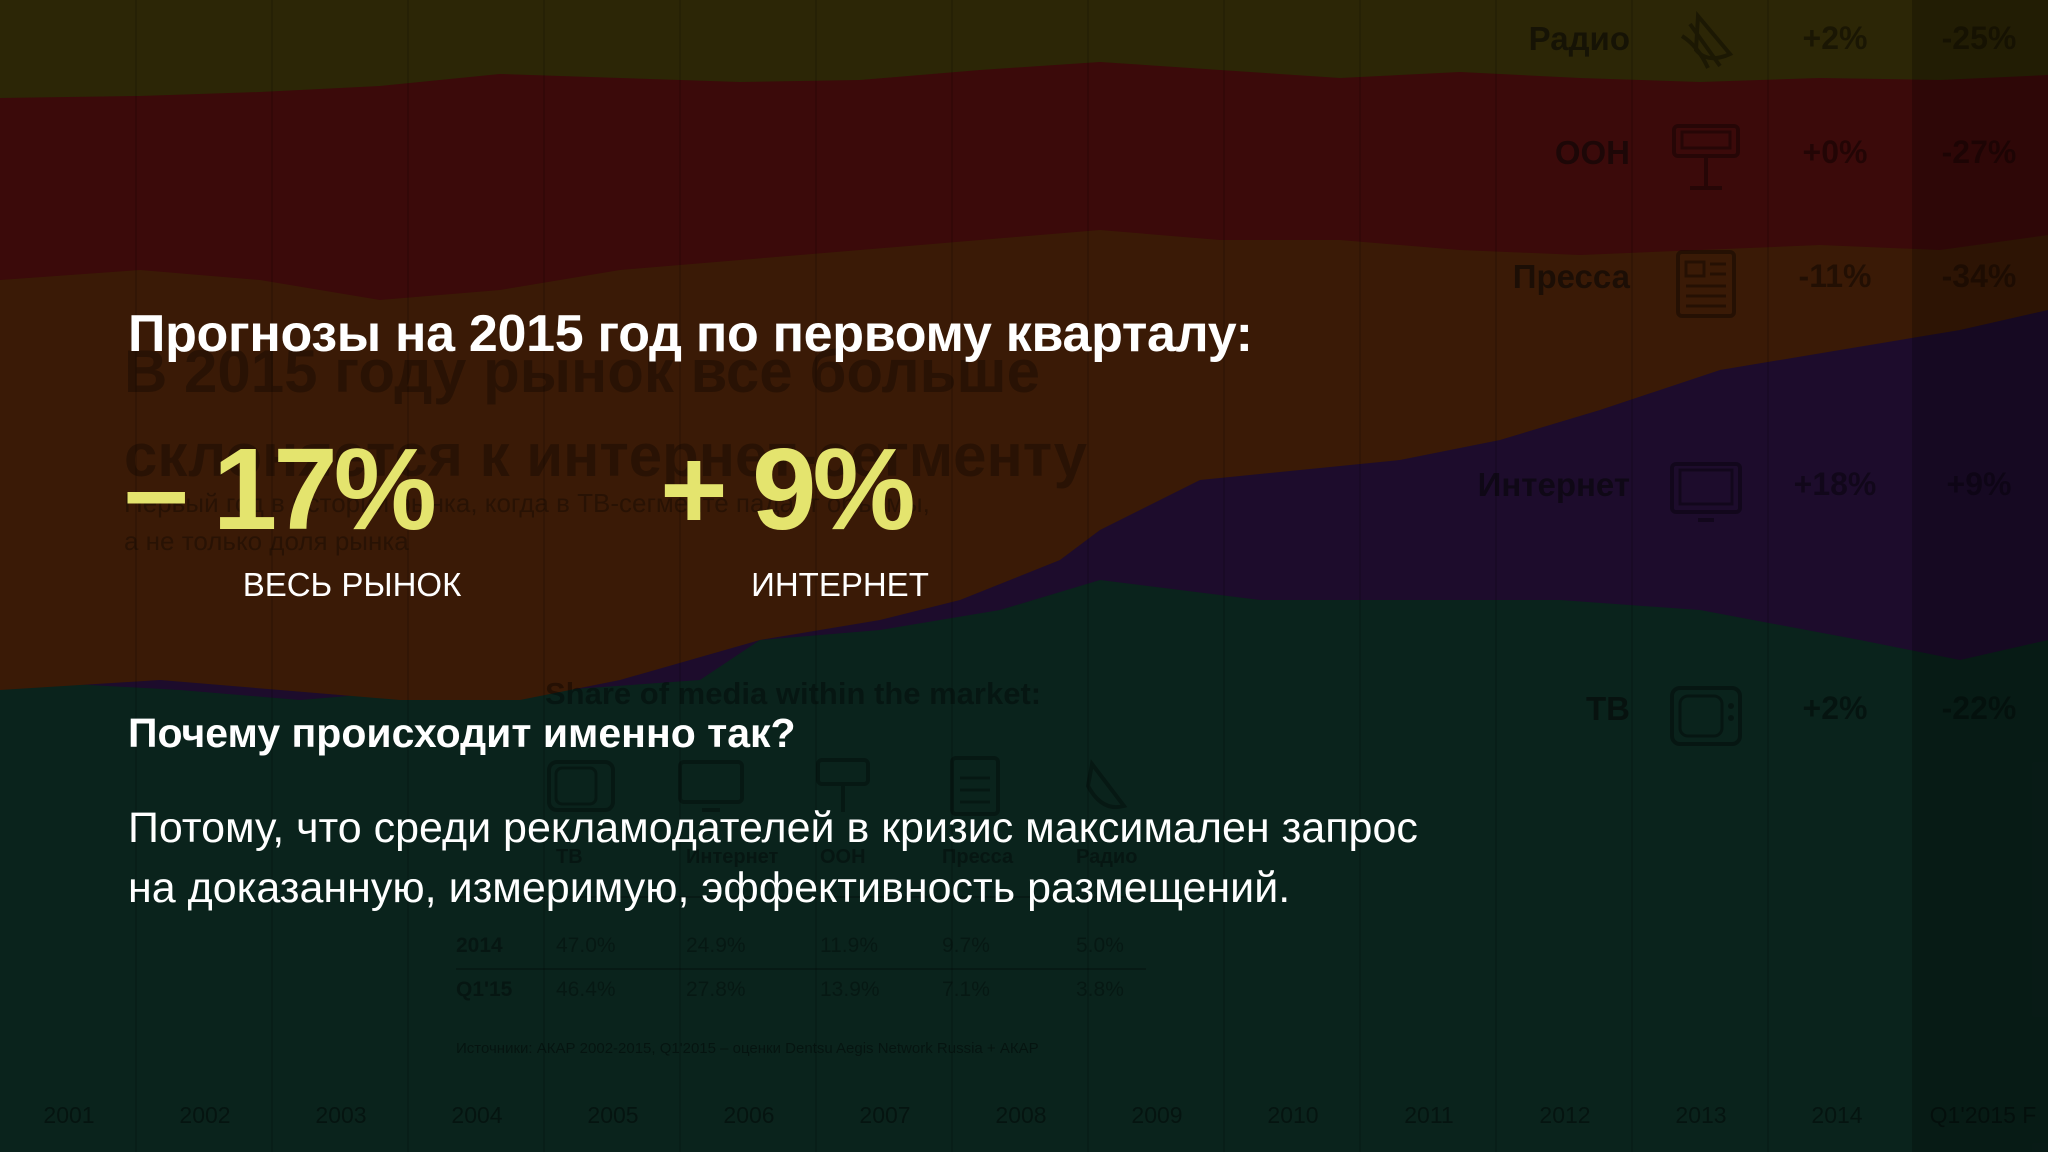 Image resolution: width=2048 pixels, height=1152 pixels. What do you see at coordinates (885, 1115) in the screenshot?
I see `year-label: 2007` at bounding box center [885, 1115].